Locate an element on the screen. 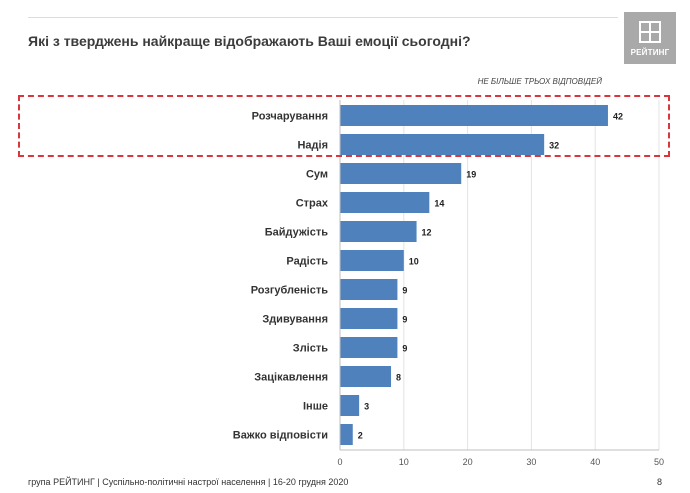  rating-logo: РЕЙТИНГ is located at coordinates (650, 38).